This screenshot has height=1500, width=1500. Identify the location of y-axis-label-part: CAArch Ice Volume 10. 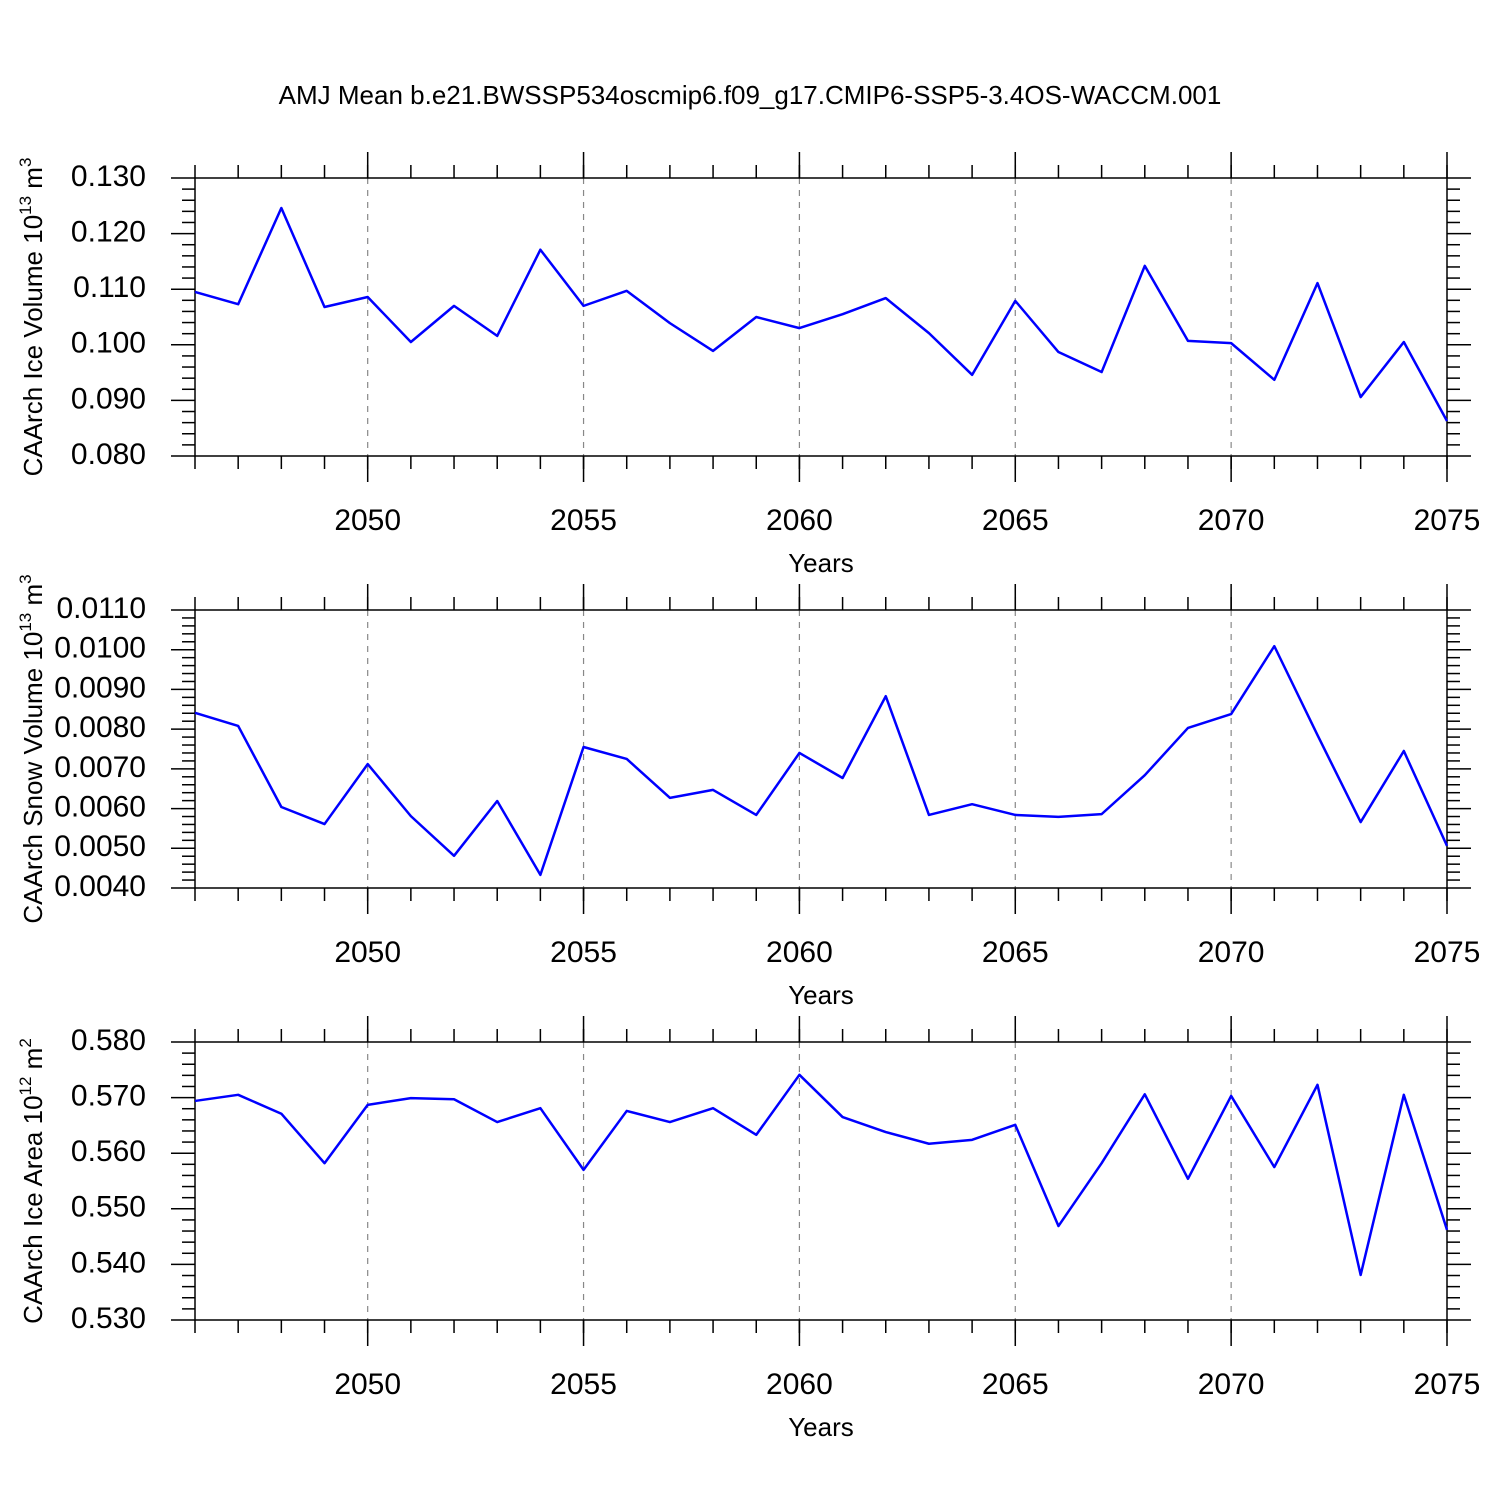
(33, 346).